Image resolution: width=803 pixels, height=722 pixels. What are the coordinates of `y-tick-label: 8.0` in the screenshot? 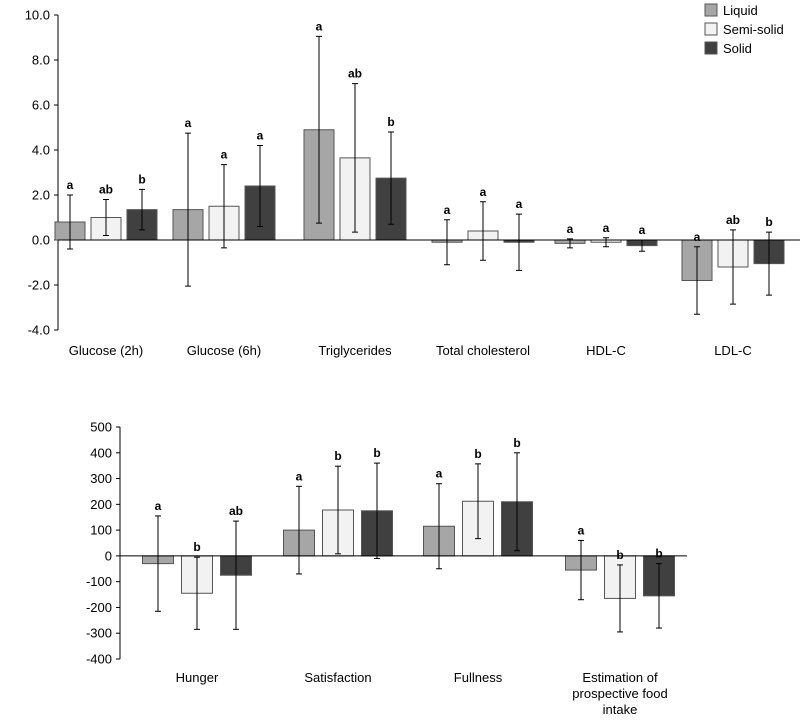 It's located at (41, 60).